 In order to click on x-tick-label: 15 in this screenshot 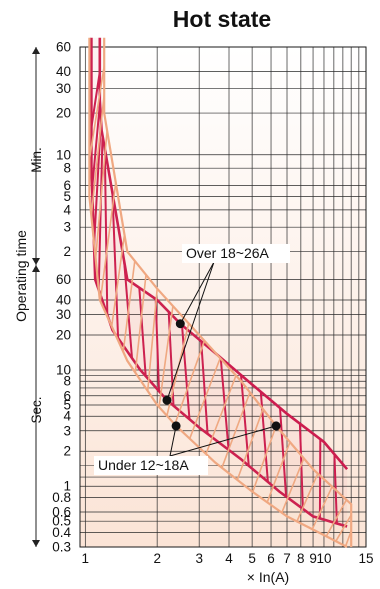, I will do `click(365, 558)`.